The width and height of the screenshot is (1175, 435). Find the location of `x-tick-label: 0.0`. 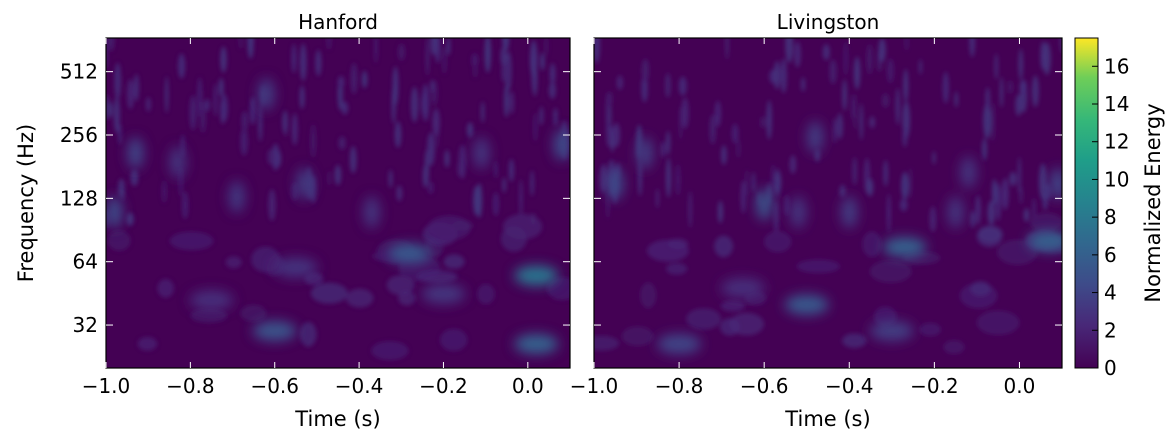

x-tick-label: 0.0 is located at coordinates (1020, 386).